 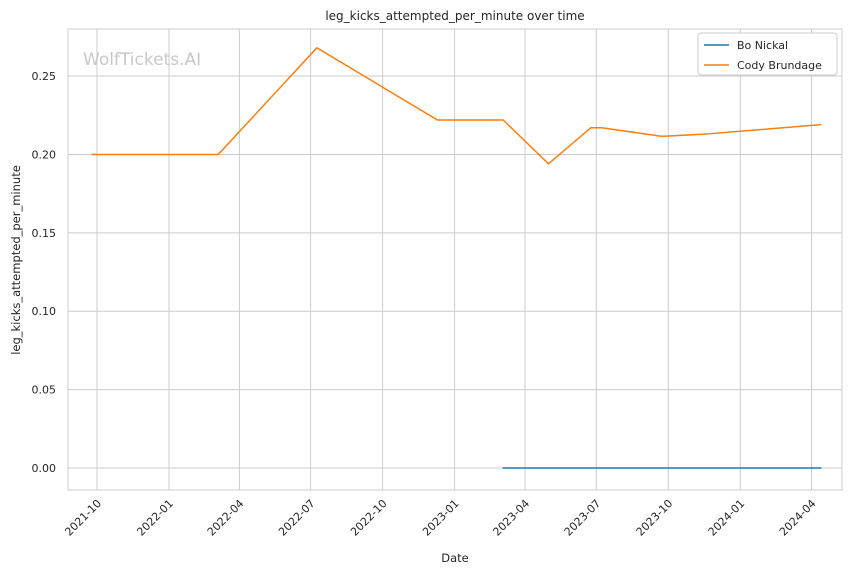 I want to click on x-tick-label: 2023-04, so click(x=511, y=518).